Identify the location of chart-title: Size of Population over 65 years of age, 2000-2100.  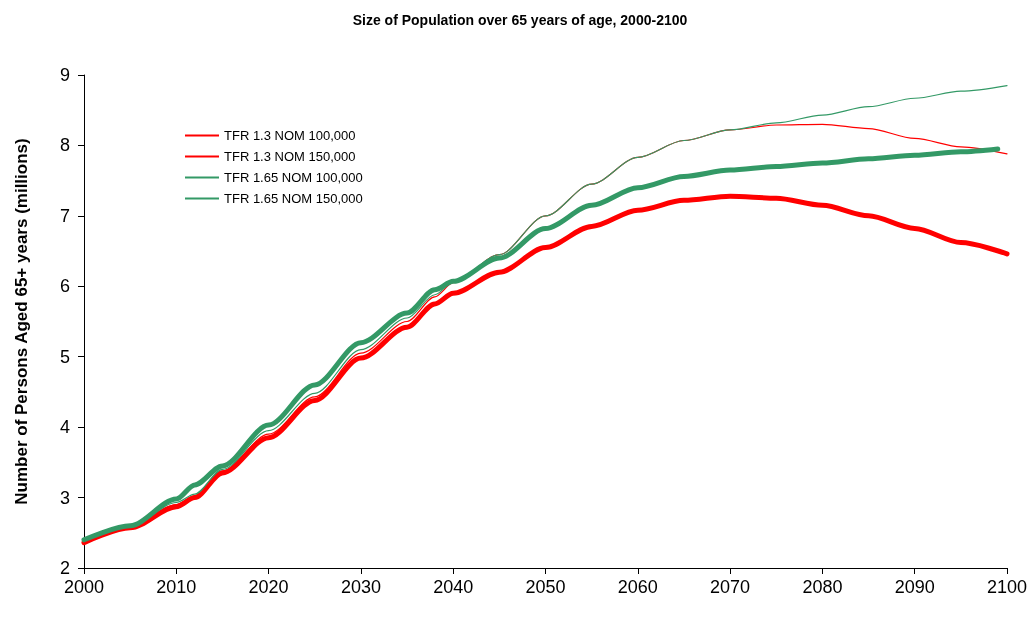
(520, 20).